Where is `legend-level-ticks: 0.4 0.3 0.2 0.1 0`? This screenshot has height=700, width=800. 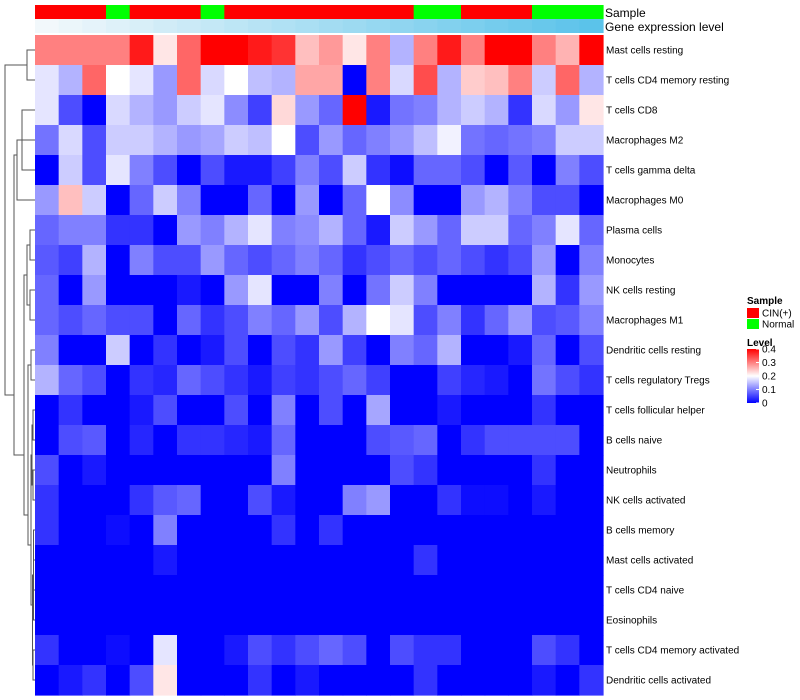 legend-level-ticks: 0.4 0.3 0.2 0.1 0 is located at coordinates (766, 377).